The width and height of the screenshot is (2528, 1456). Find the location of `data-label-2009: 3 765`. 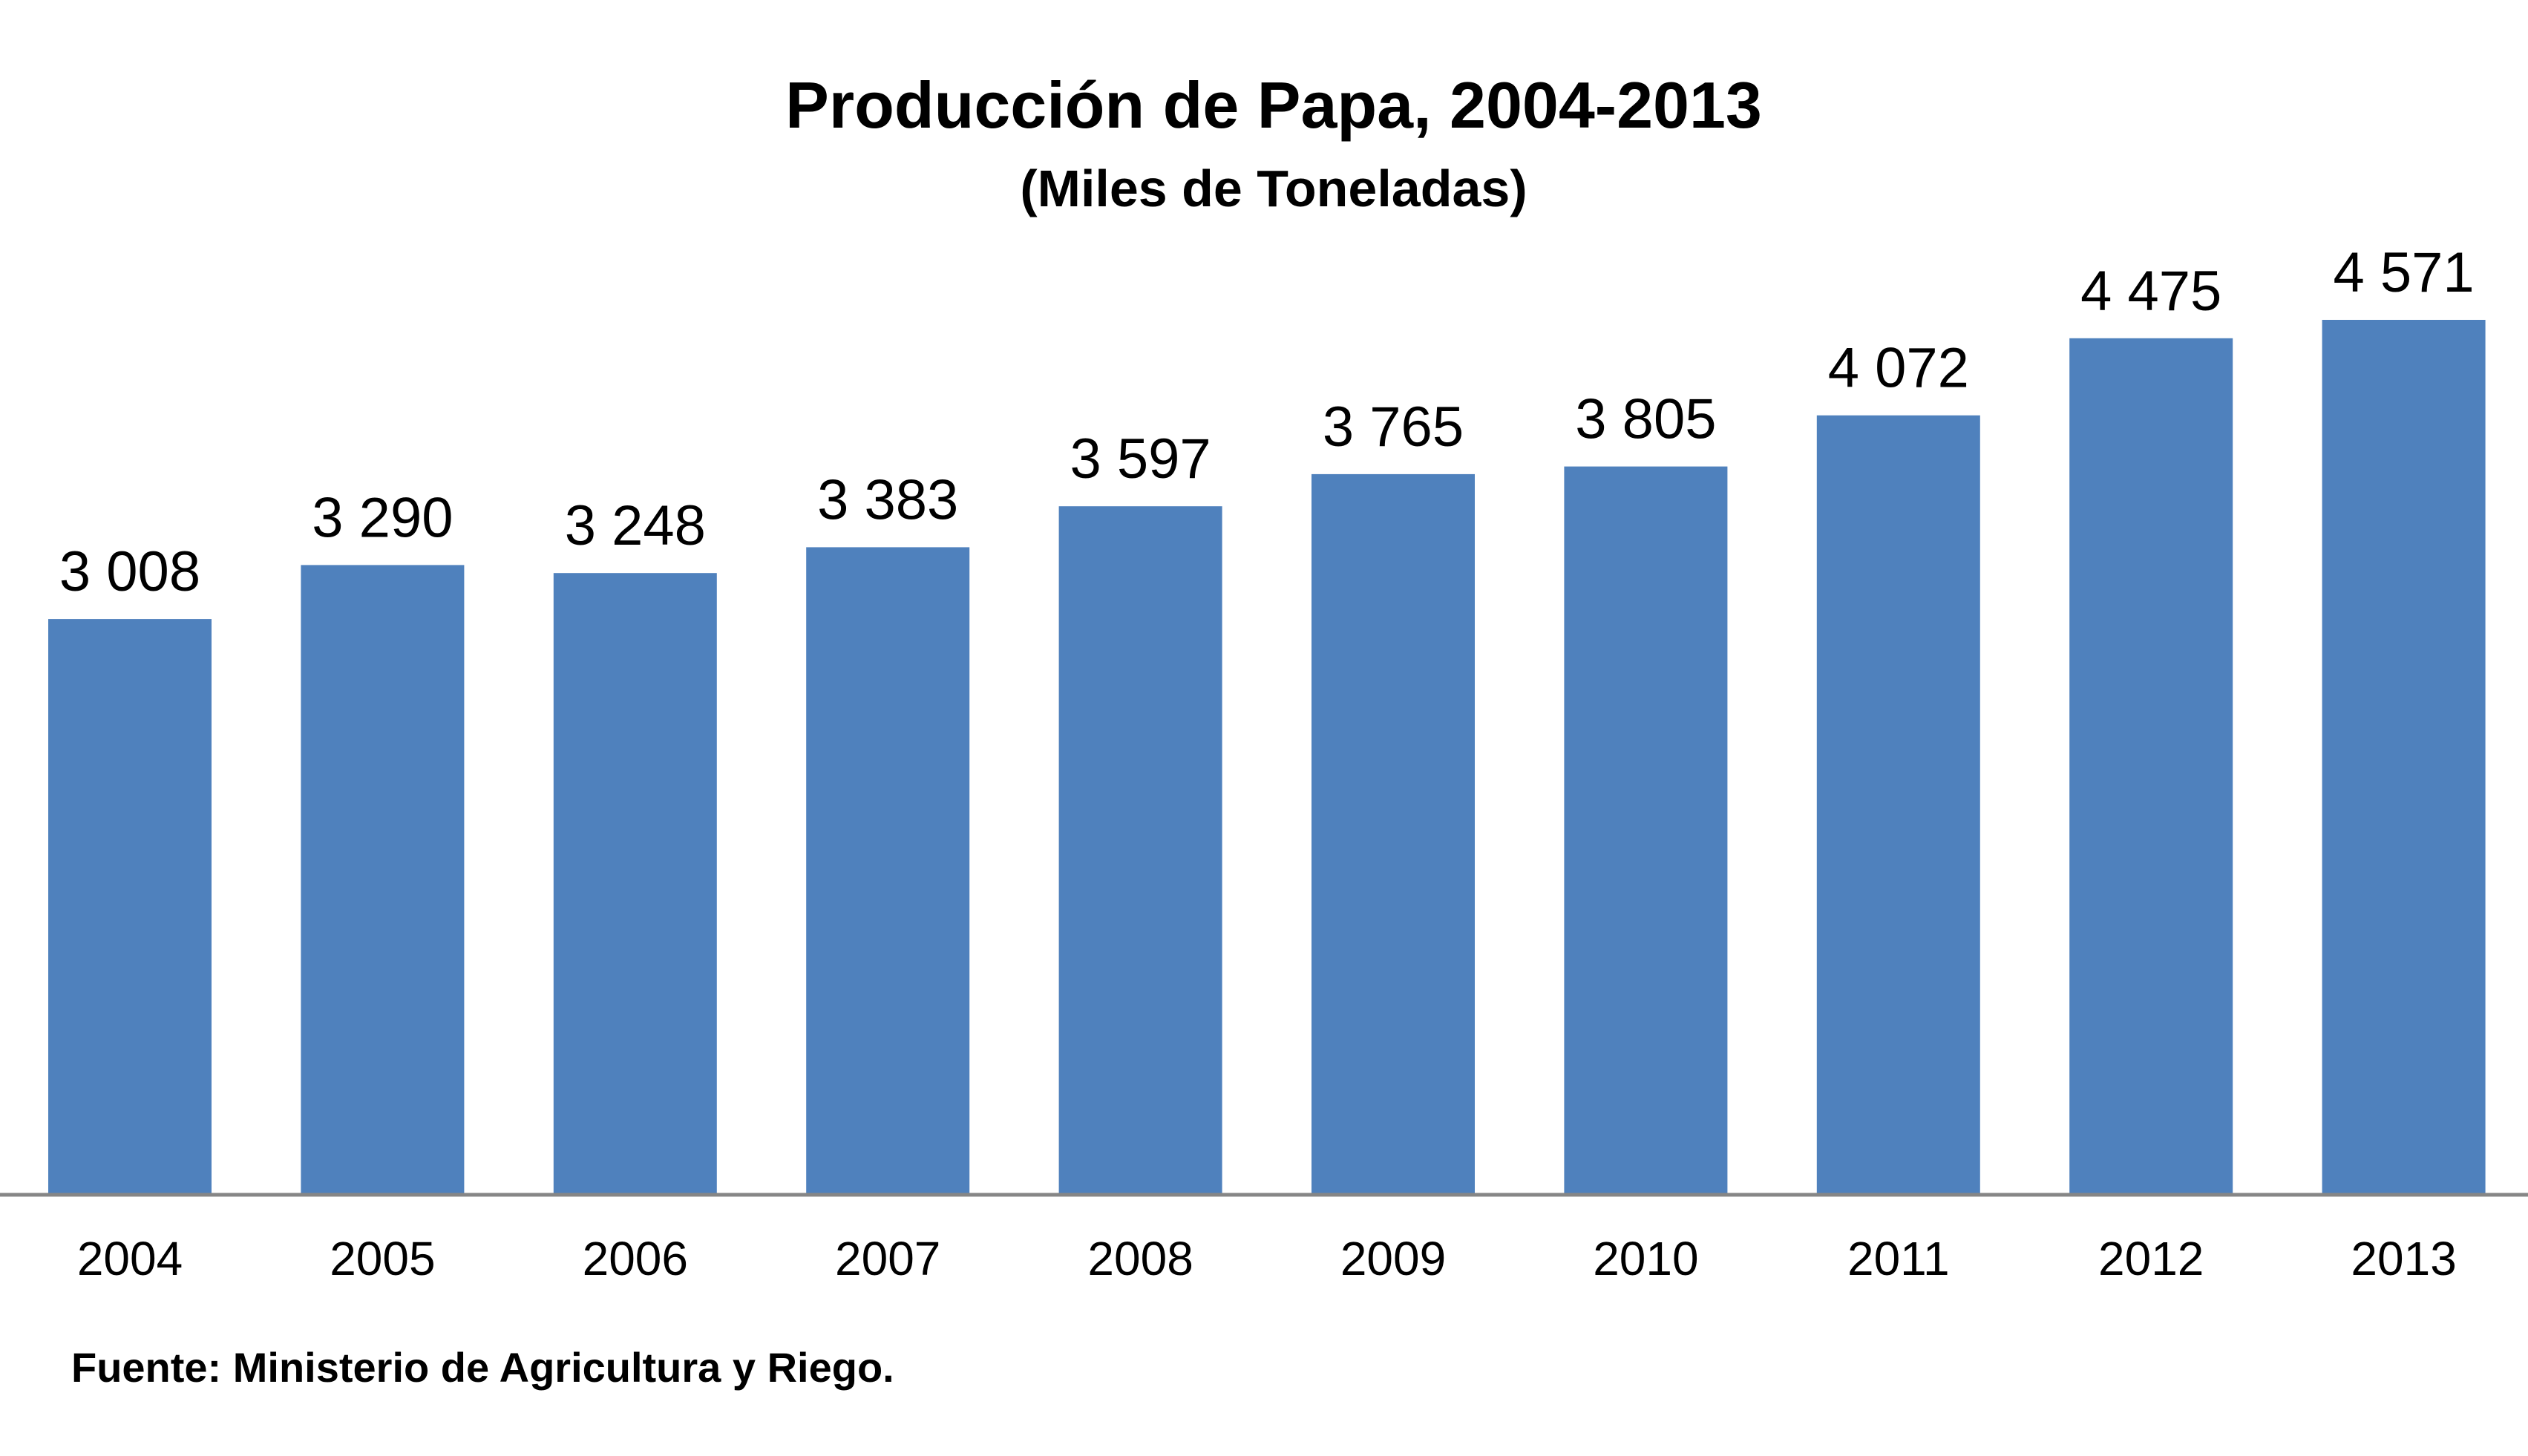

data-label-2009: 3 765 is located at coordinates (1393, 428).